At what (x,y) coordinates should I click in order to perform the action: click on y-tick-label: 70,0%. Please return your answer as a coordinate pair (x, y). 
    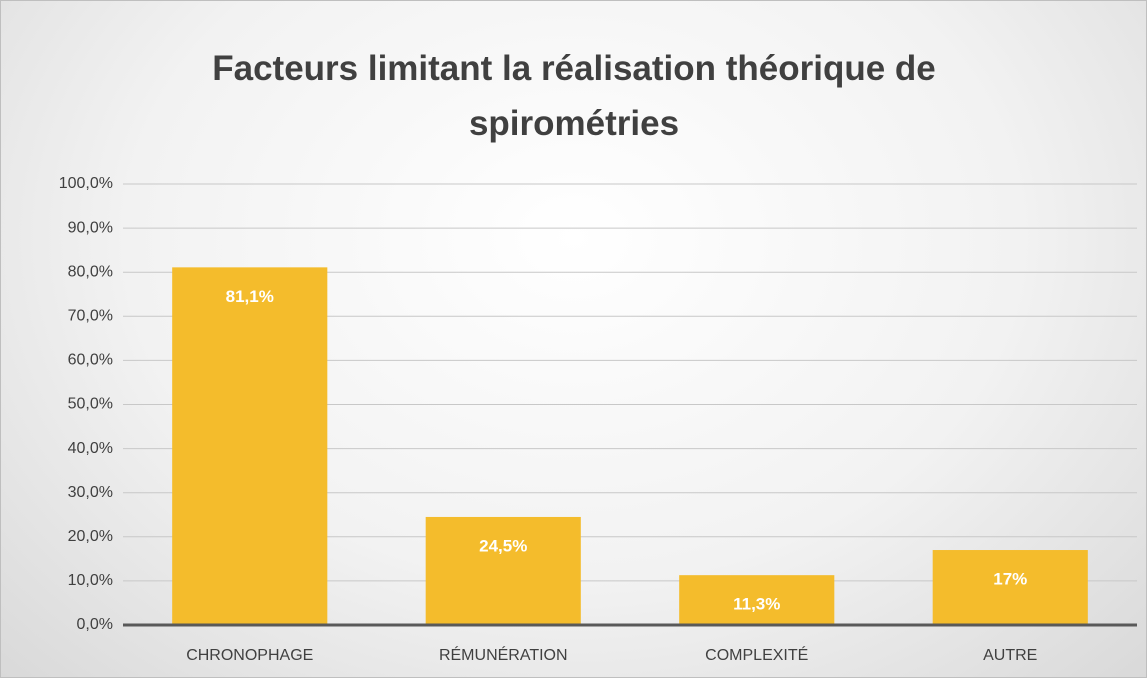
    Looking at the image, I should click on (90, 316).